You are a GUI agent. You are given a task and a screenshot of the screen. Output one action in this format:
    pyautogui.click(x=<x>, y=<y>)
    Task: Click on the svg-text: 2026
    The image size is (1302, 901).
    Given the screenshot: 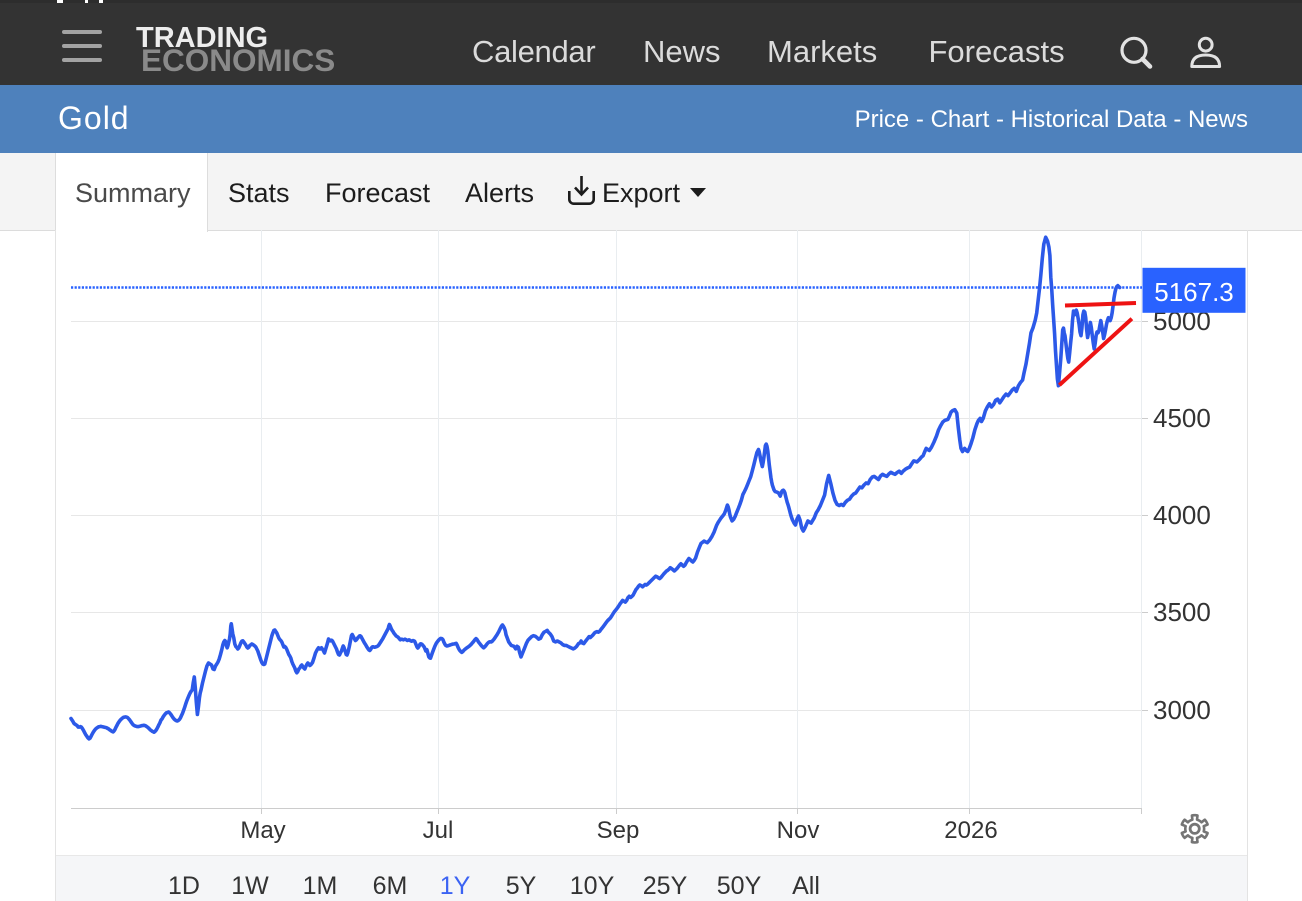 What is the action you would take?
    pyautogui.click(x=970, y=830)
    